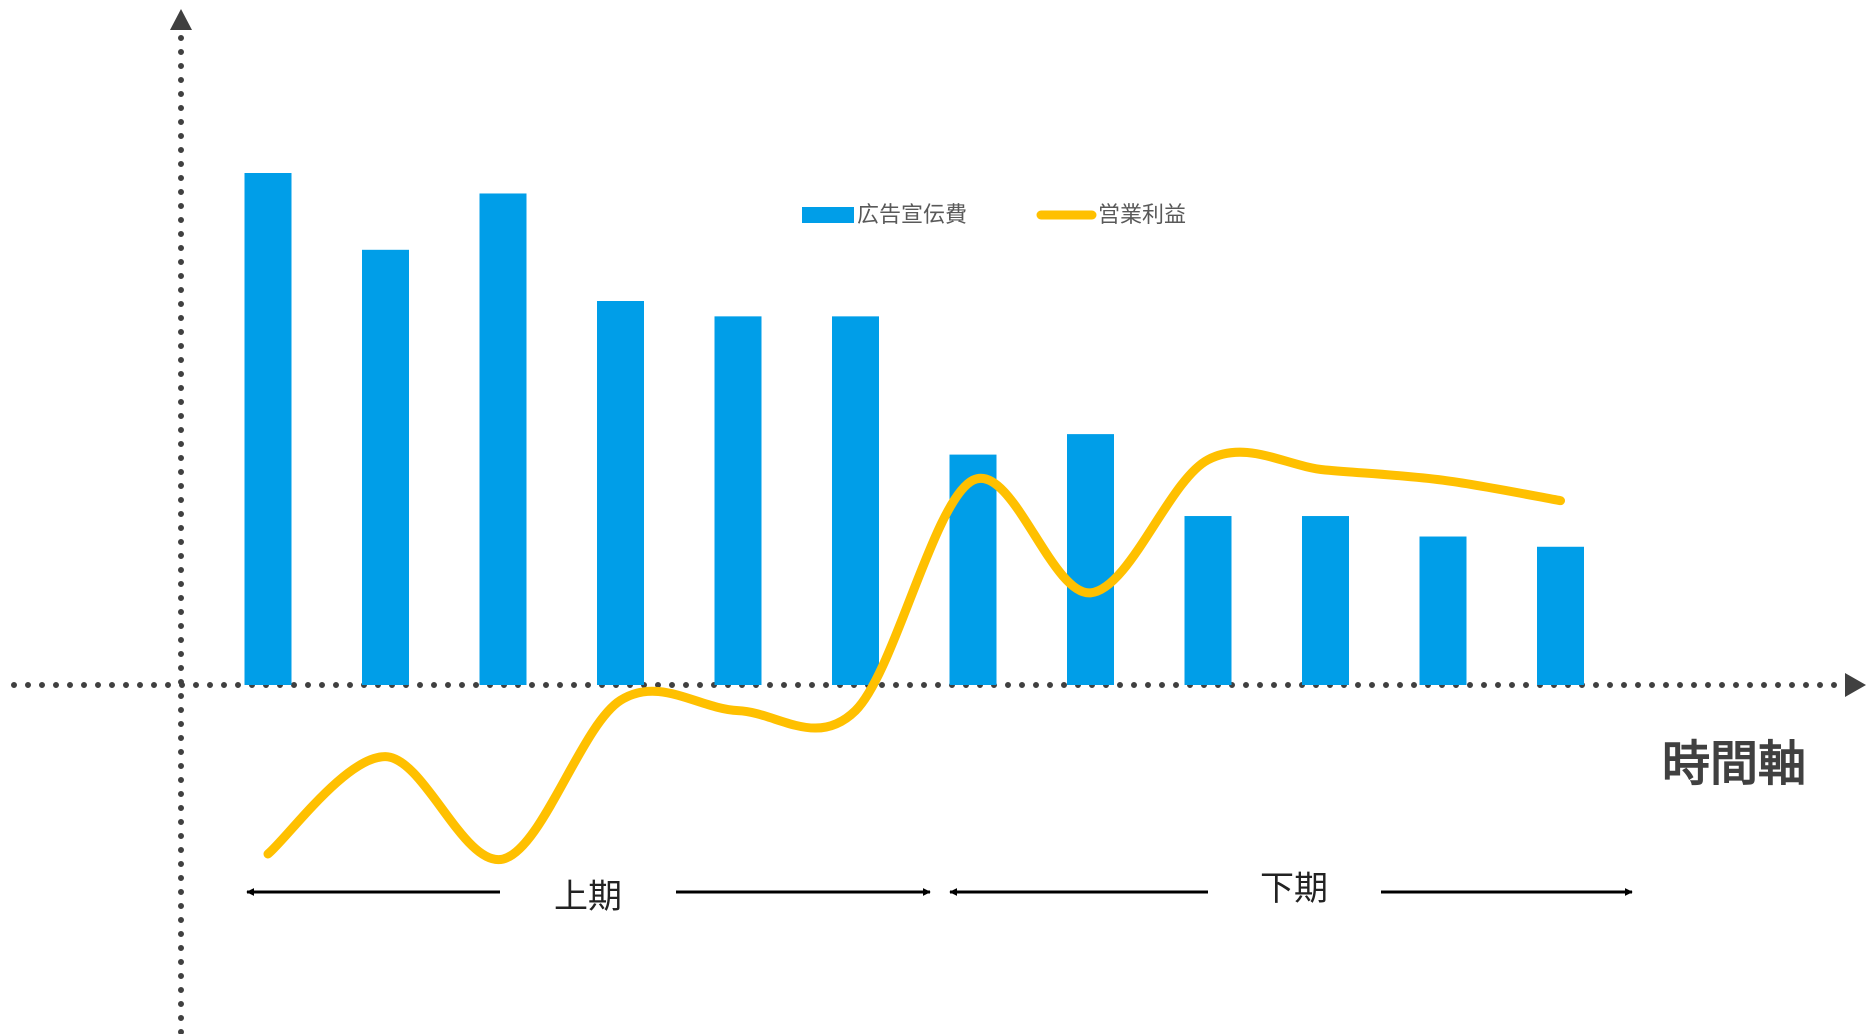 This screenshot has width=1873, height=1034. I want to click on period-label-second-half: 下期, so click(1294, 889).